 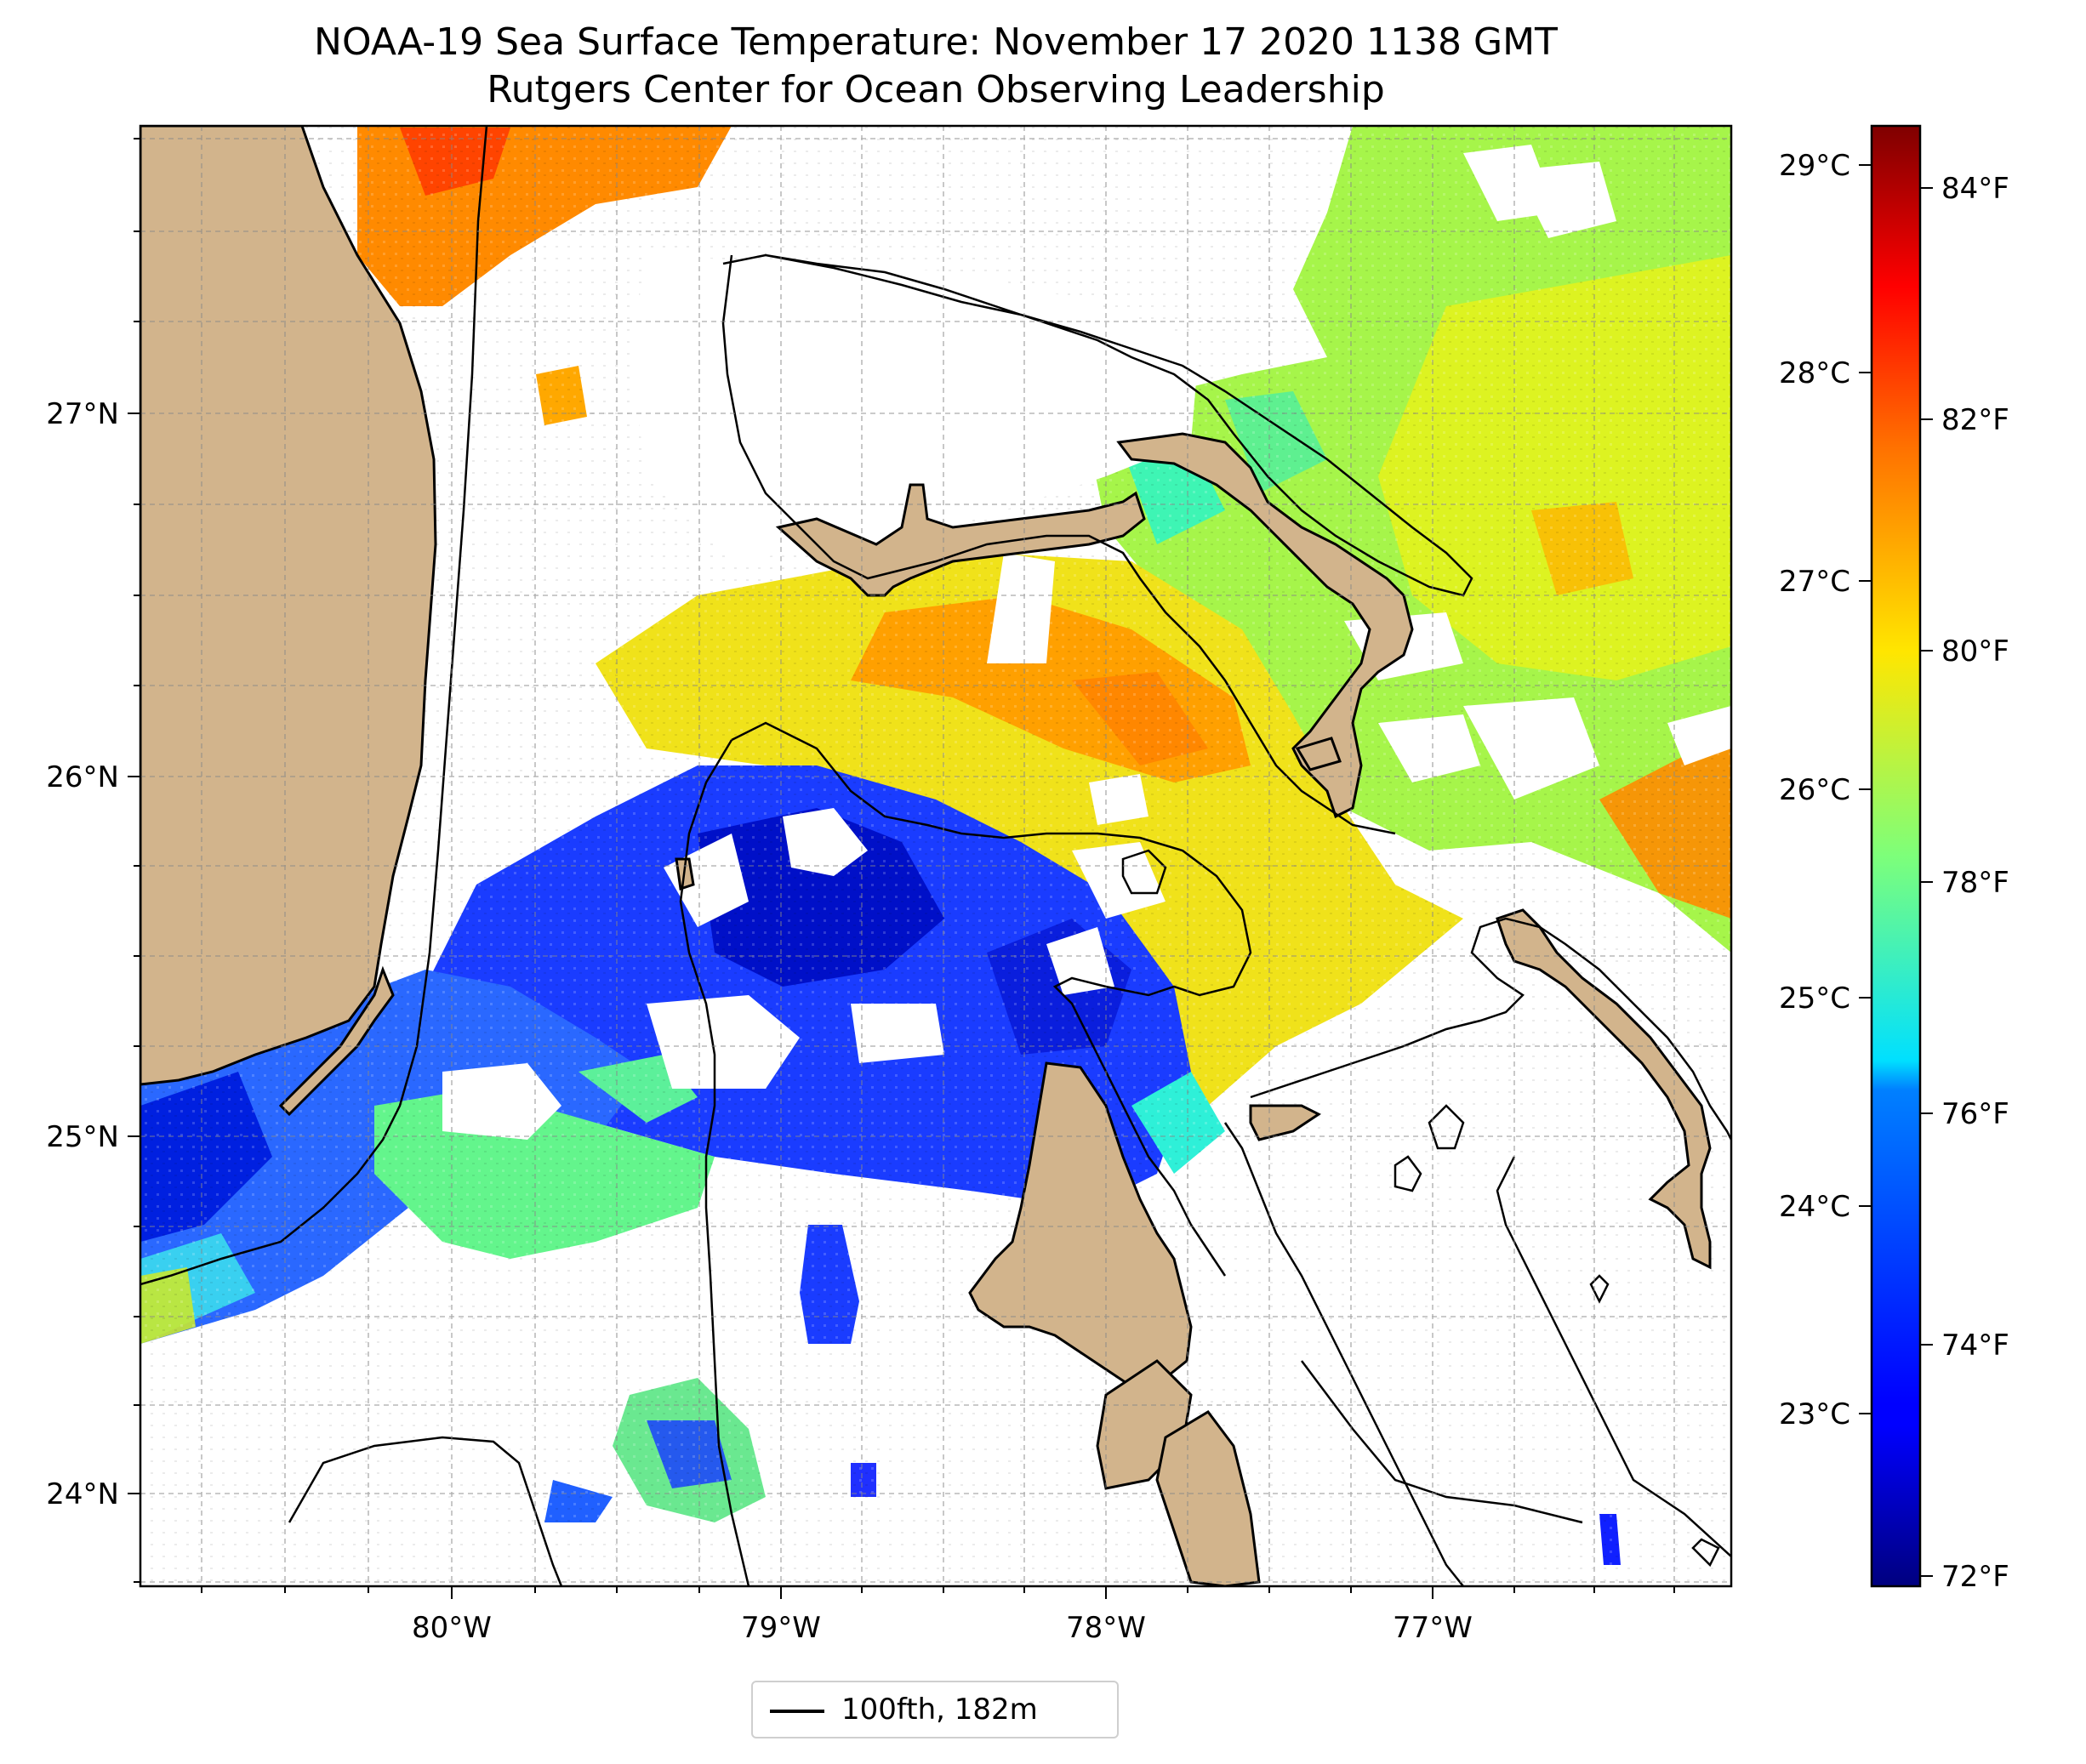 I want to click on legend: 100fth, 182m, so click(x=935, y=1709).